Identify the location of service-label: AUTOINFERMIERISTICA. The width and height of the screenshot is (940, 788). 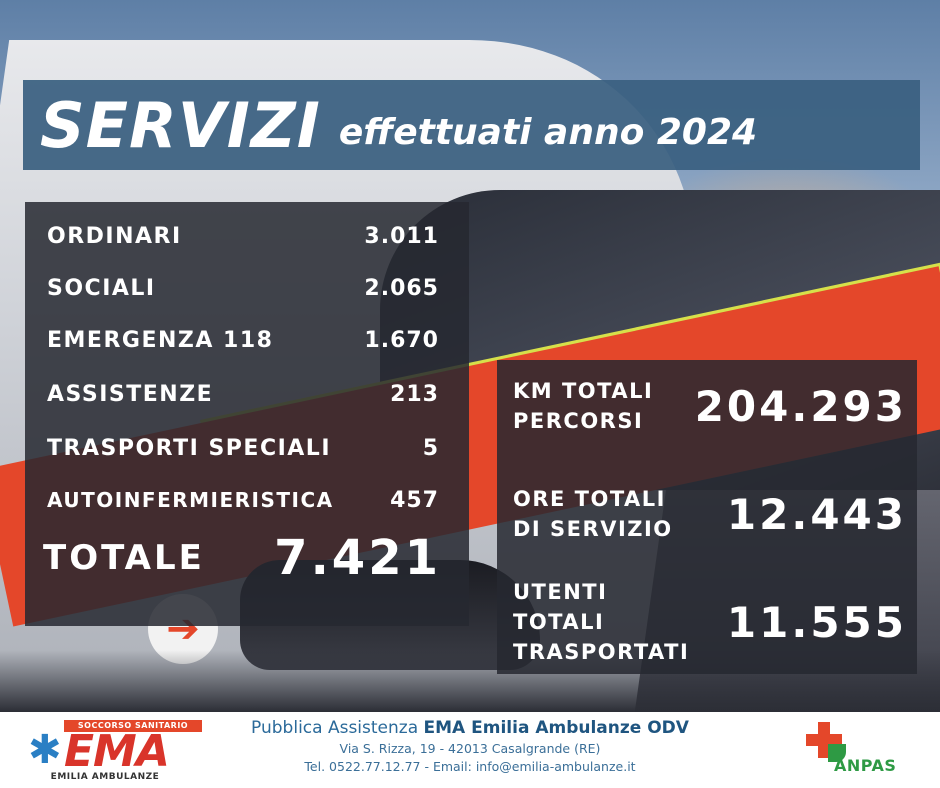
(190, 500).